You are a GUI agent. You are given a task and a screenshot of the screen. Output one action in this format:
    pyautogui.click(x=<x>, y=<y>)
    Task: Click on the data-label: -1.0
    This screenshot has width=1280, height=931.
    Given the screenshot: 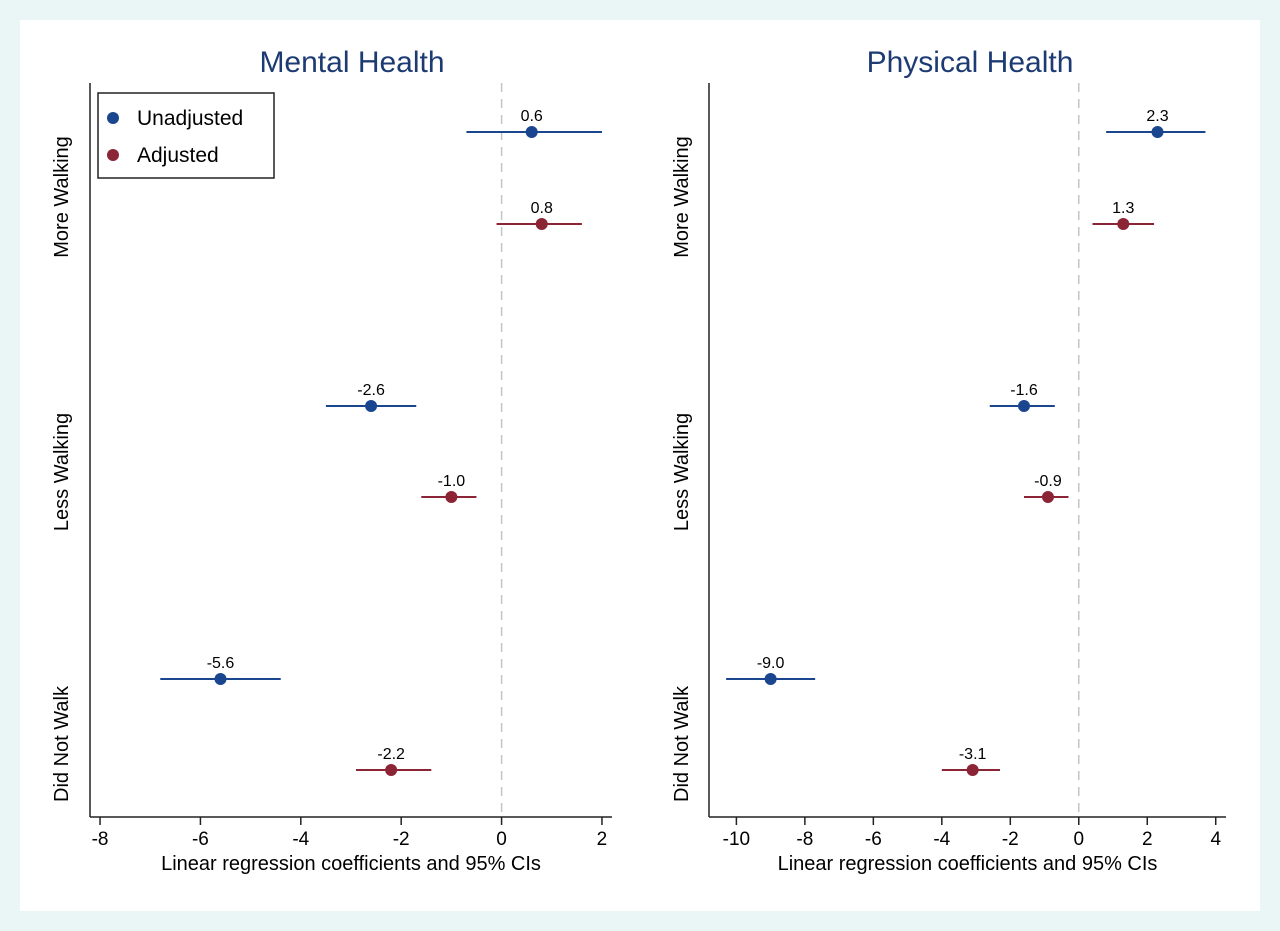 What is the action you would take?
    pyautogui.click(x=452, y=481)
    